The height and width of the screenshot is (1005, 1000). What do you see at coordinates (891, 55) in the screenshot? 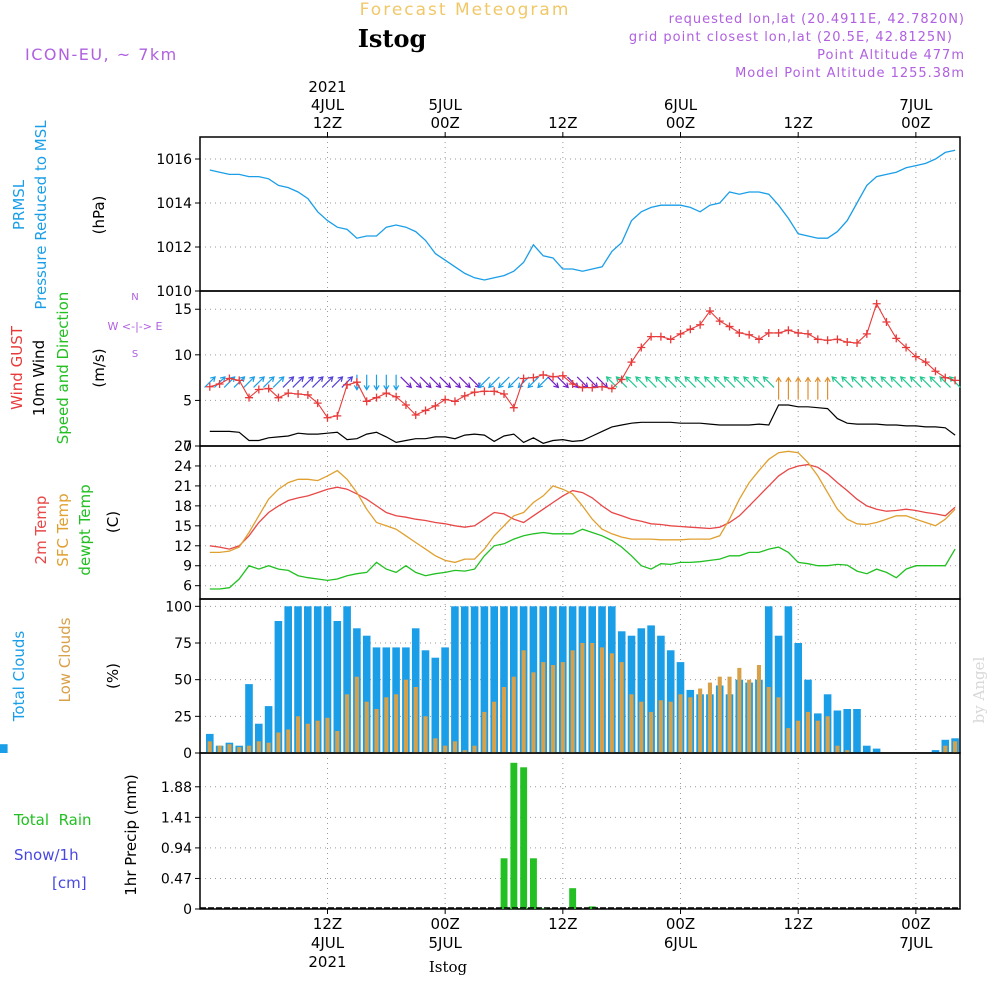
I see `info-line-3: Point Altitude 477m` at bounding box center [891, 55].